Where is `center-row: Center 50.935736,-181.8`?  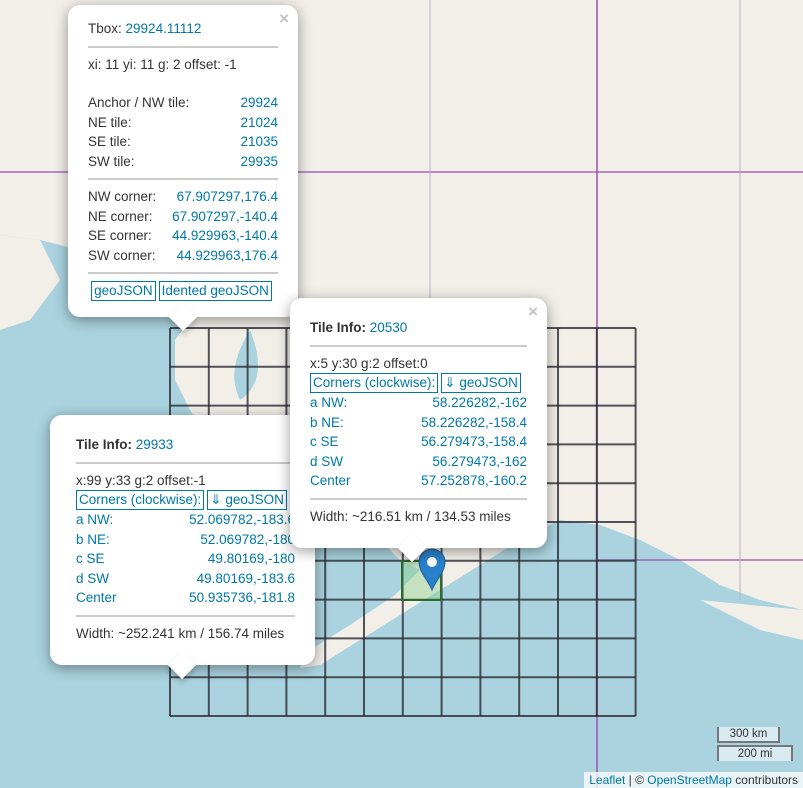
center-row: Center 50.935736,-181.8 is located at coordinates (185, 598).